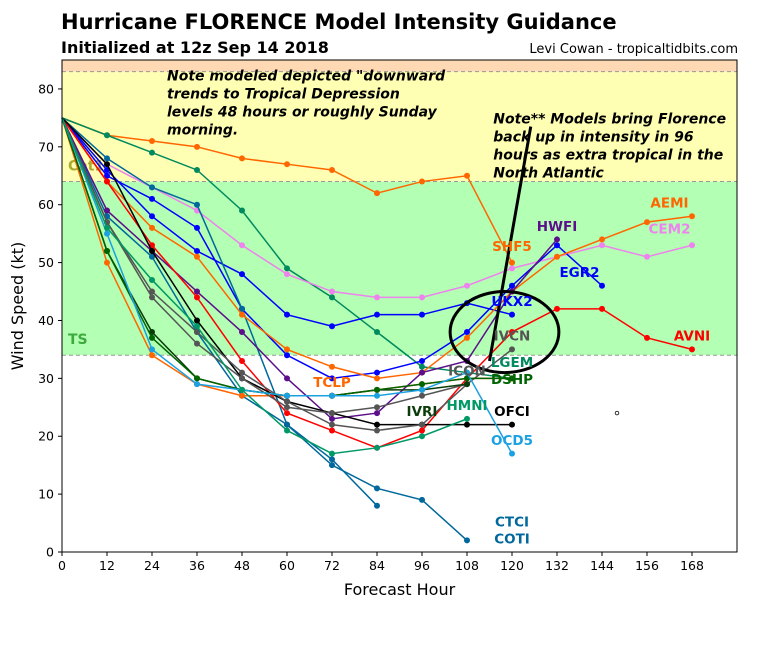  Describe the element at coordinates (692, 565) in the screenshot. I see `x-tick-label: 168` at that location.